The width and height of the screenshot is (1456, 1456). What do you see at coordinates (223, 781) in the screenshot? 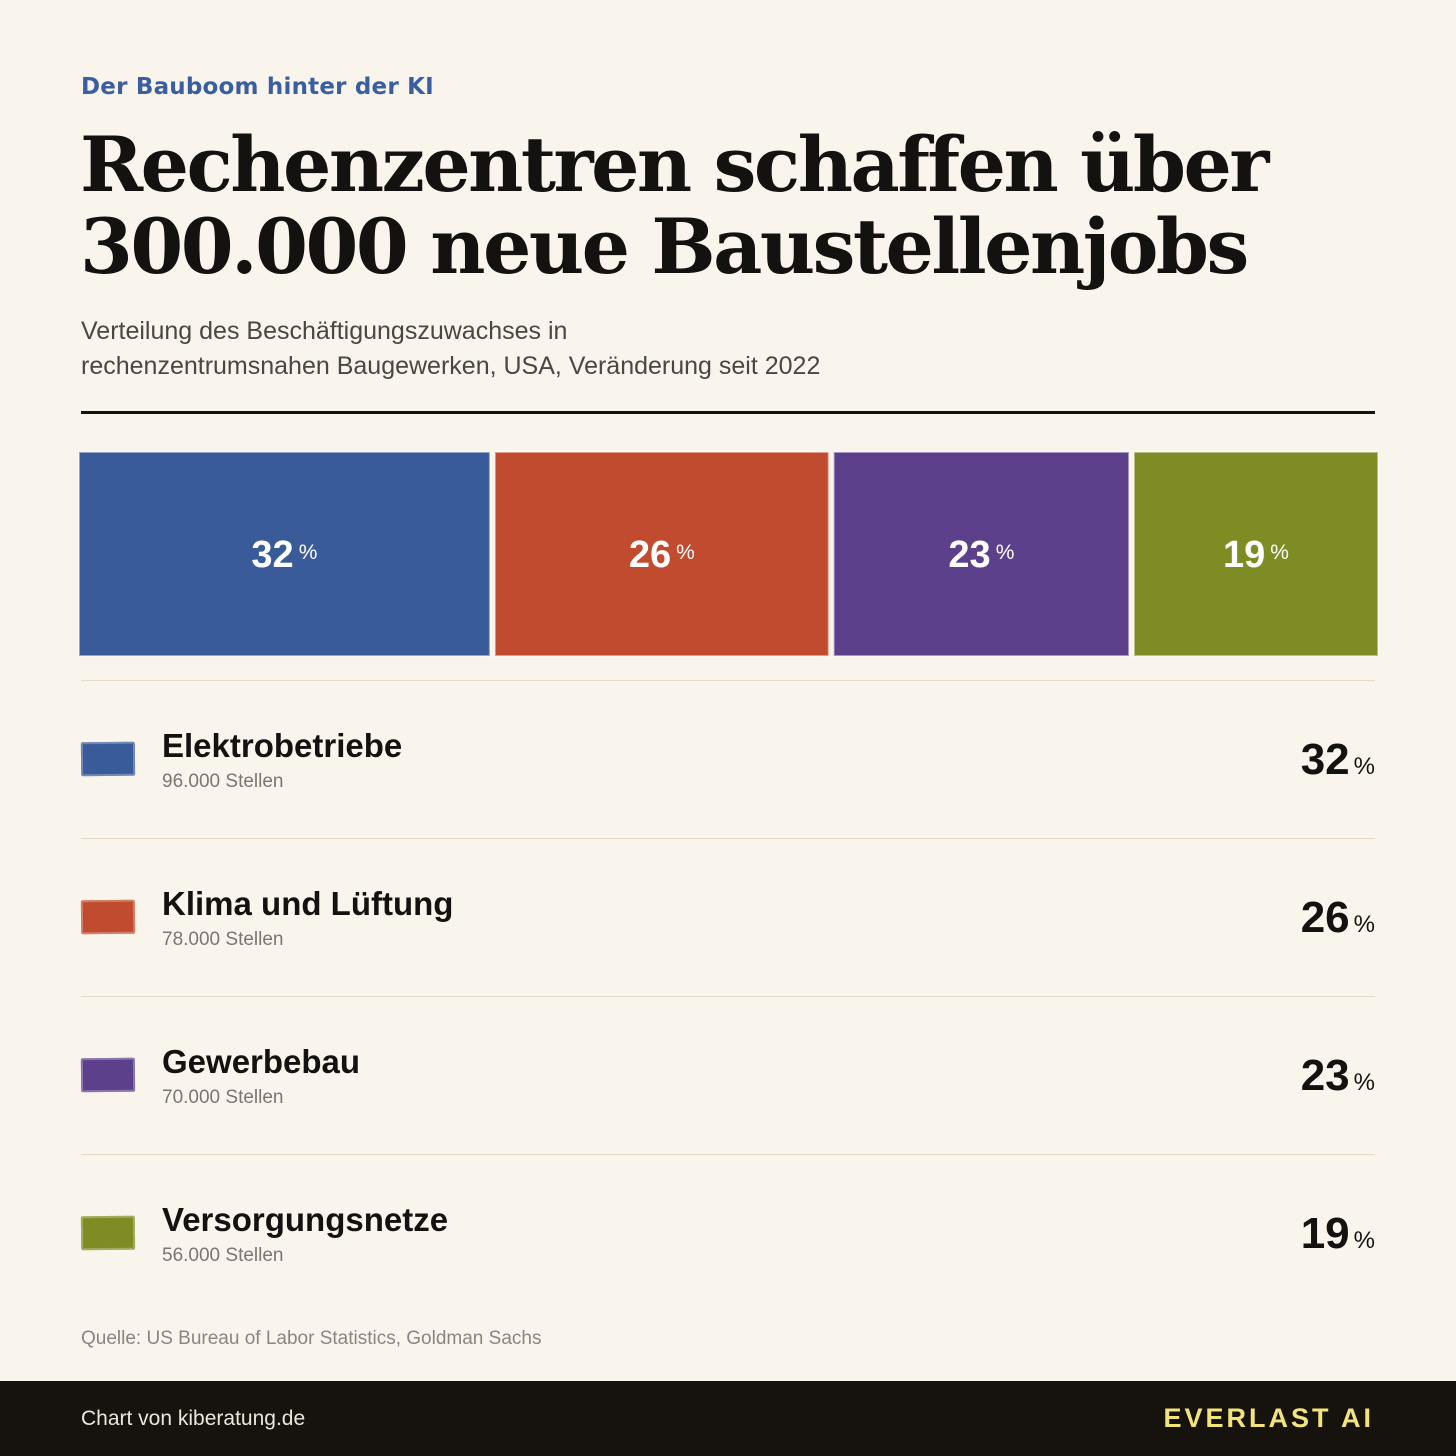
I see `legend-jobs-count: 96.000 Stellen` at bounding box center [223, 781].